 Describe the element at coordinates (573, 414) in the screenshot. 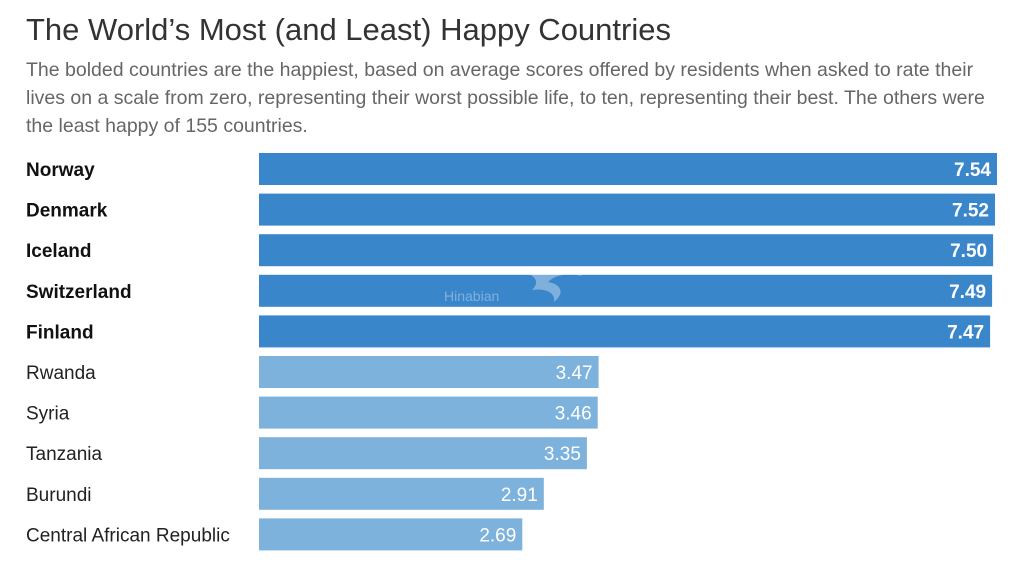

I see `value-label-syria: 3.46` at that location.